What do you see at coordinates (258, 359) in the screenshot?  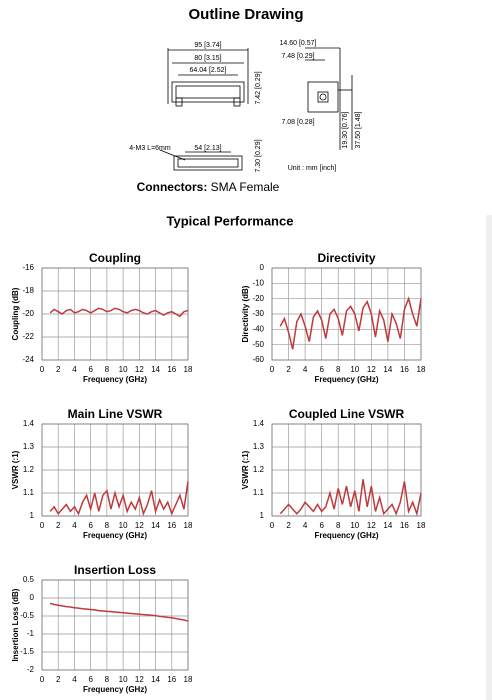 I see `y-tick-label: -60` at bounding box center [258, 359].